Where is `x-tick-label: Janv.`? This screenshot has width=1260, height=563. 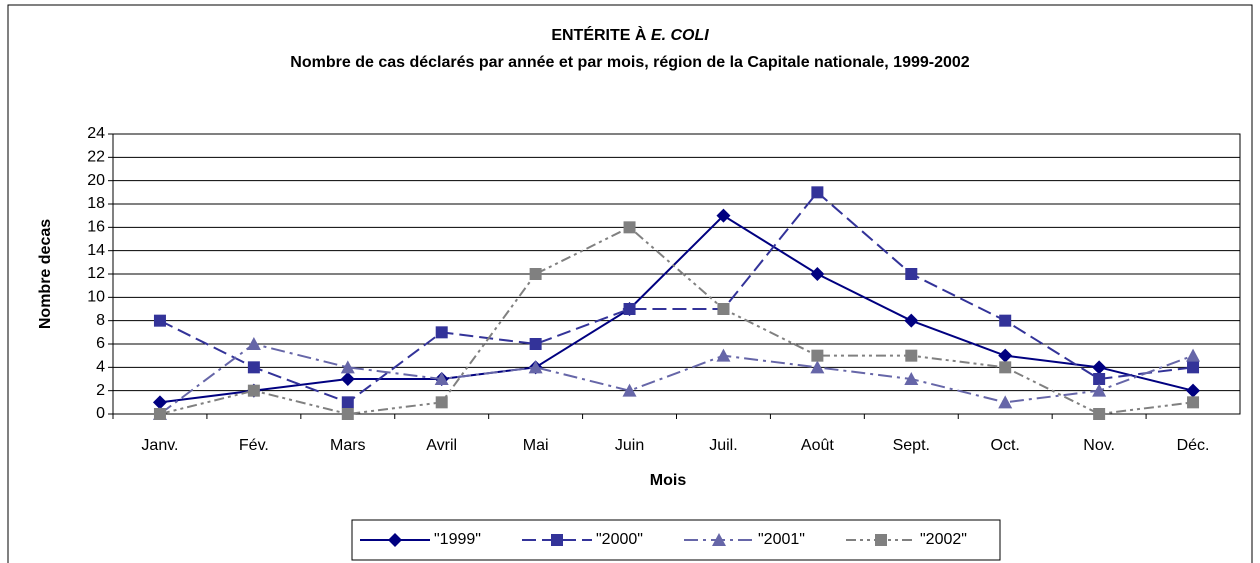
x-tick-label: Janv. is located at coordinates (159, 445).